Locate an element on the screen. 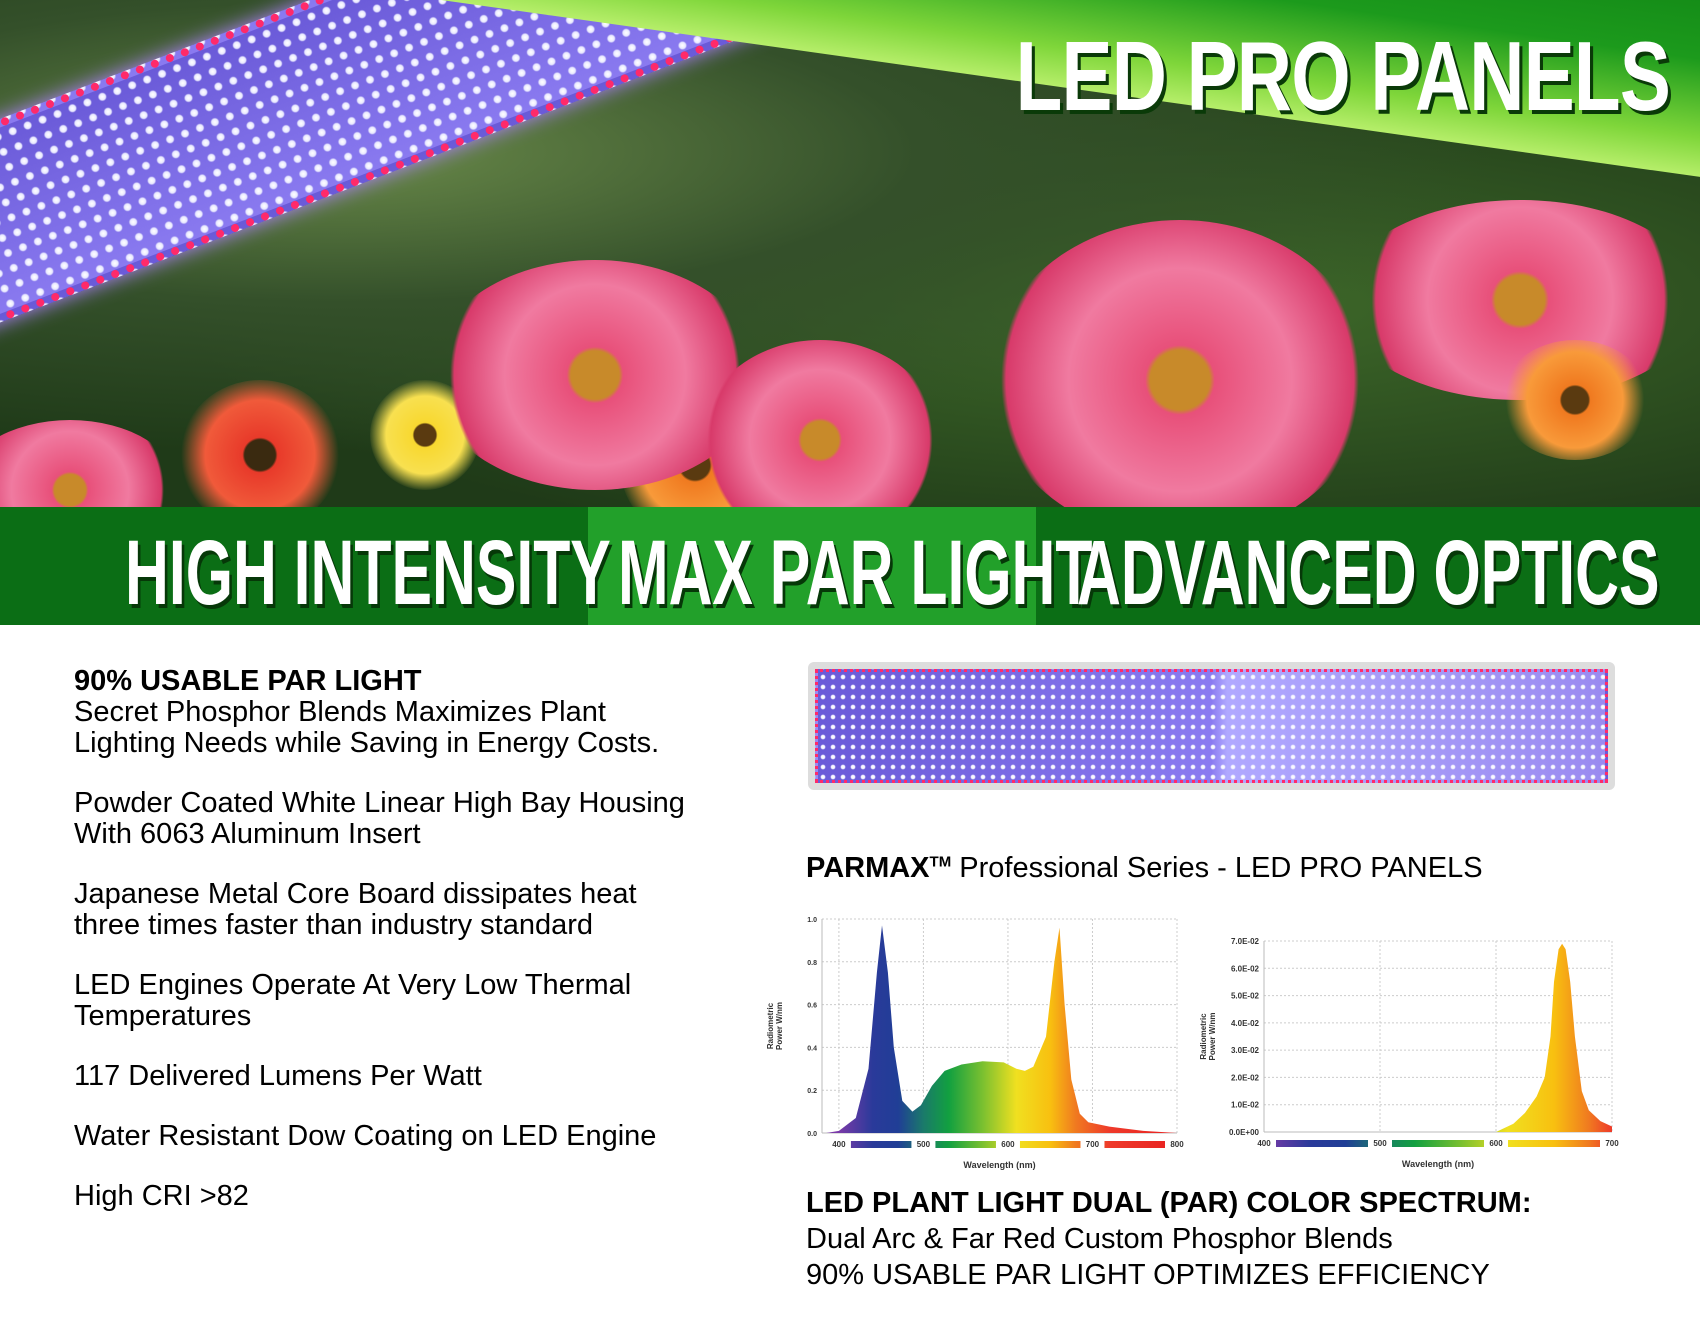  y-tick-label: 0.4 is located at coordinates (812, 1048).